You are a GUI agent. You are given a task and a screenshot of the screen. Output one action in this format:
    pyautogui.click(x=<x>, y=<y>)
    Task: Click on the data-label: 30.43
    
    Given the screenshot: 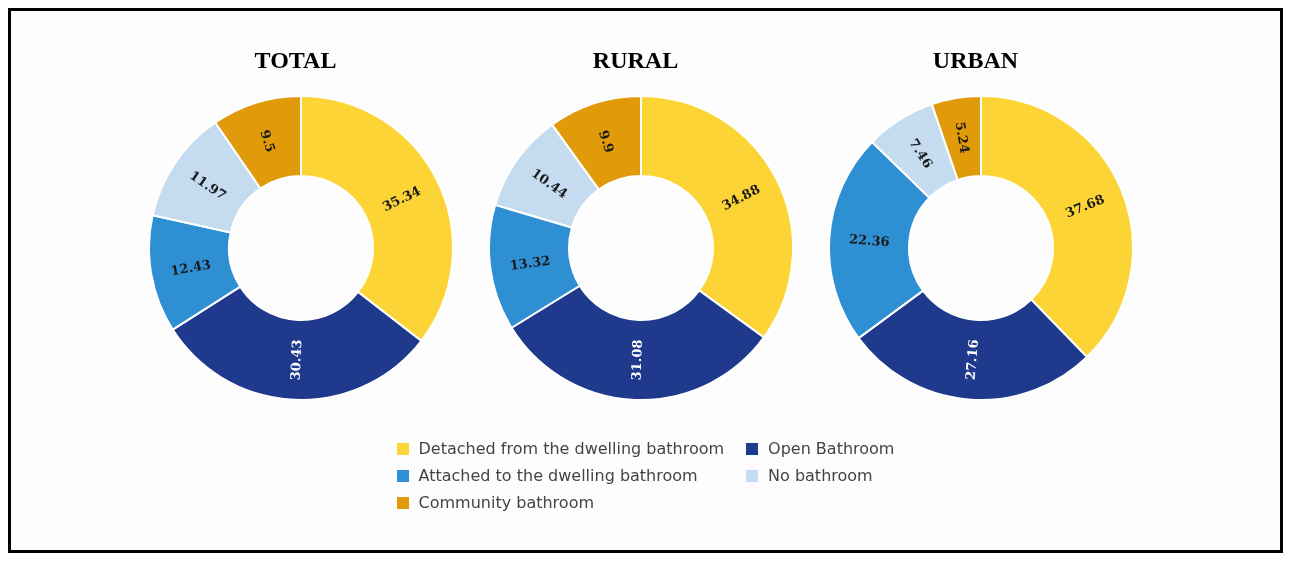 What is the action you would take?
    pyautogui.click(x=295, y=360)
    